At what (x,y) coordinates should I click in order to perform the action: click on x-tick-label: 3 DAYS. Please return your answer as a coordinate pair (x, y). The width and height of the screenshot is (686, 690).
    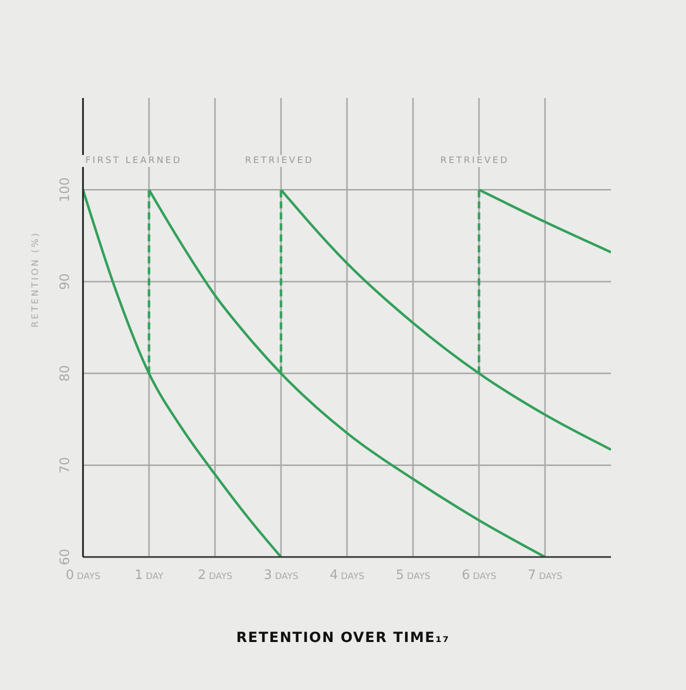
    Looking at the image, I should click on (281, 575).